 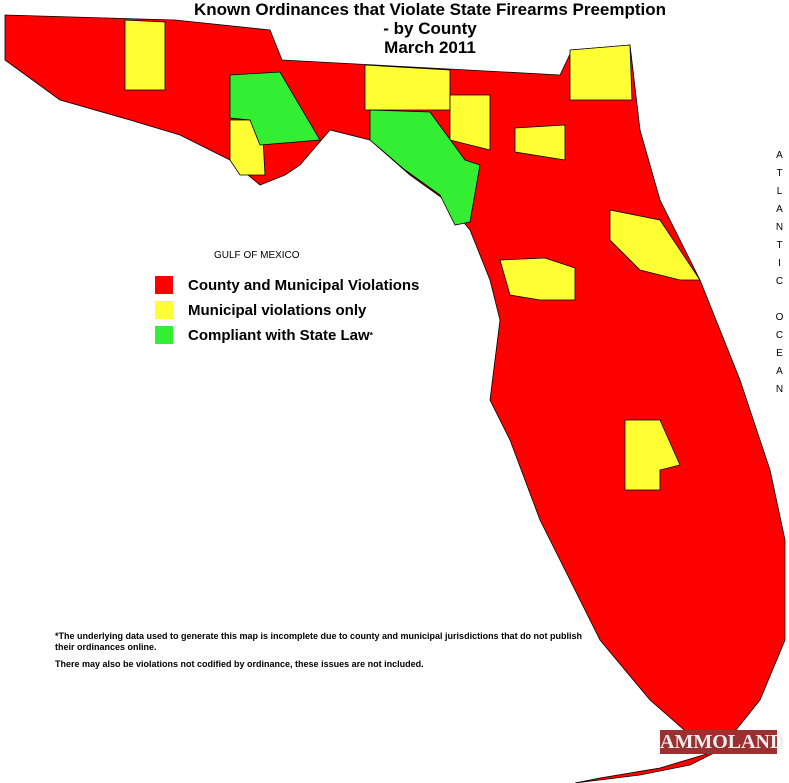 I want to click on title-line: - by County, so click(x=430, y=28).